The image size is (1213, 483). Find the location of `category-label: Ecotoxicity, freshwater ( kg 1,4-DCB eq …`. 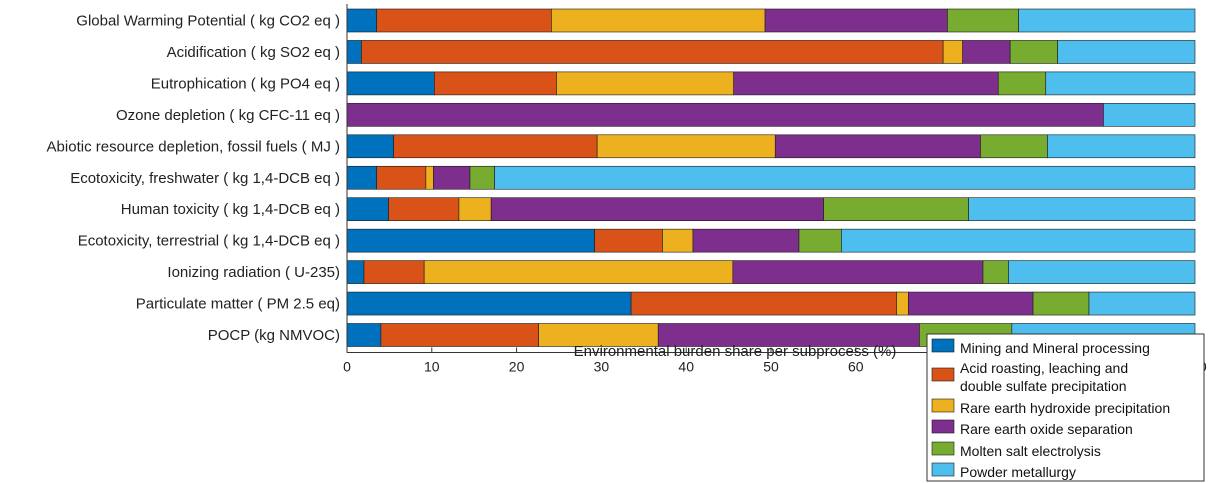

category-label: Ecotoxicity, freshwater ( kg 1,4-DCB eq … is located at coordinates (205, 178).